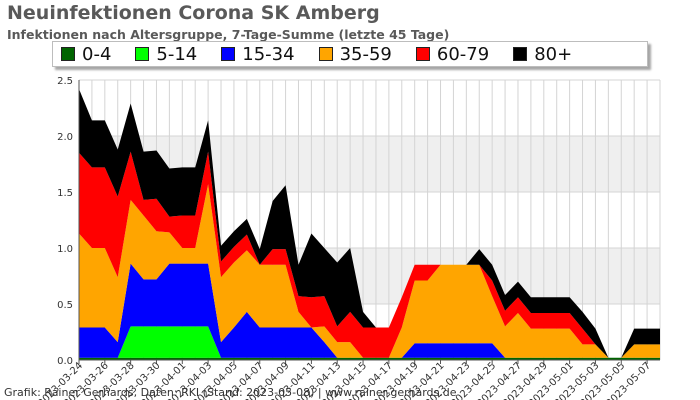  I want to click on legend-label: 5-14, so click(177, 54).